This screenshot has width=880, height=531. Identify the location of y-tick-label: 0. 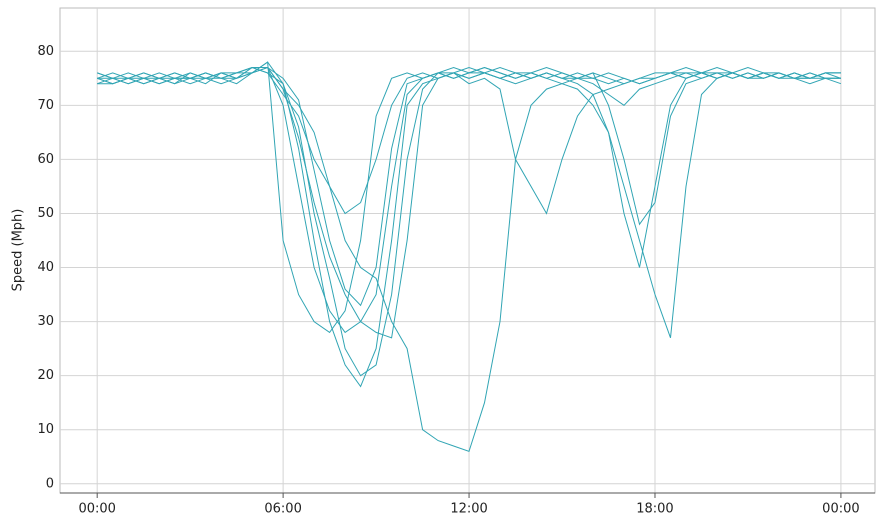
(50, 483).